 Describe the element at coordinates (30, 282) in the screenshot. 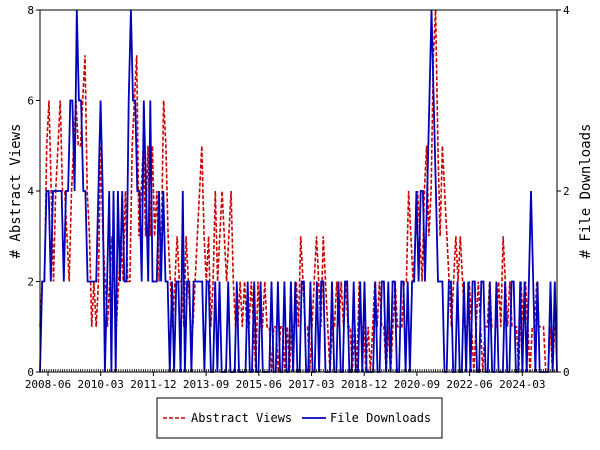

I see `y-left-tick-label: 2` at that location.